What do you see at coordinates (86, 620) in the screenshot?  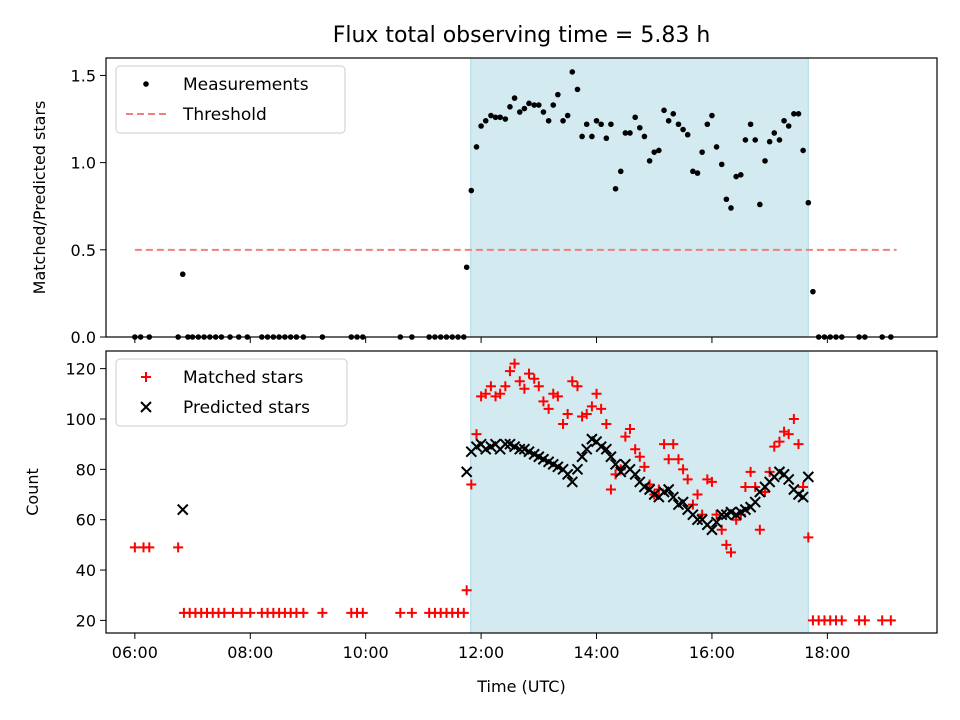 I see `y-tick-label: 20` at bounding box center [86, 620].